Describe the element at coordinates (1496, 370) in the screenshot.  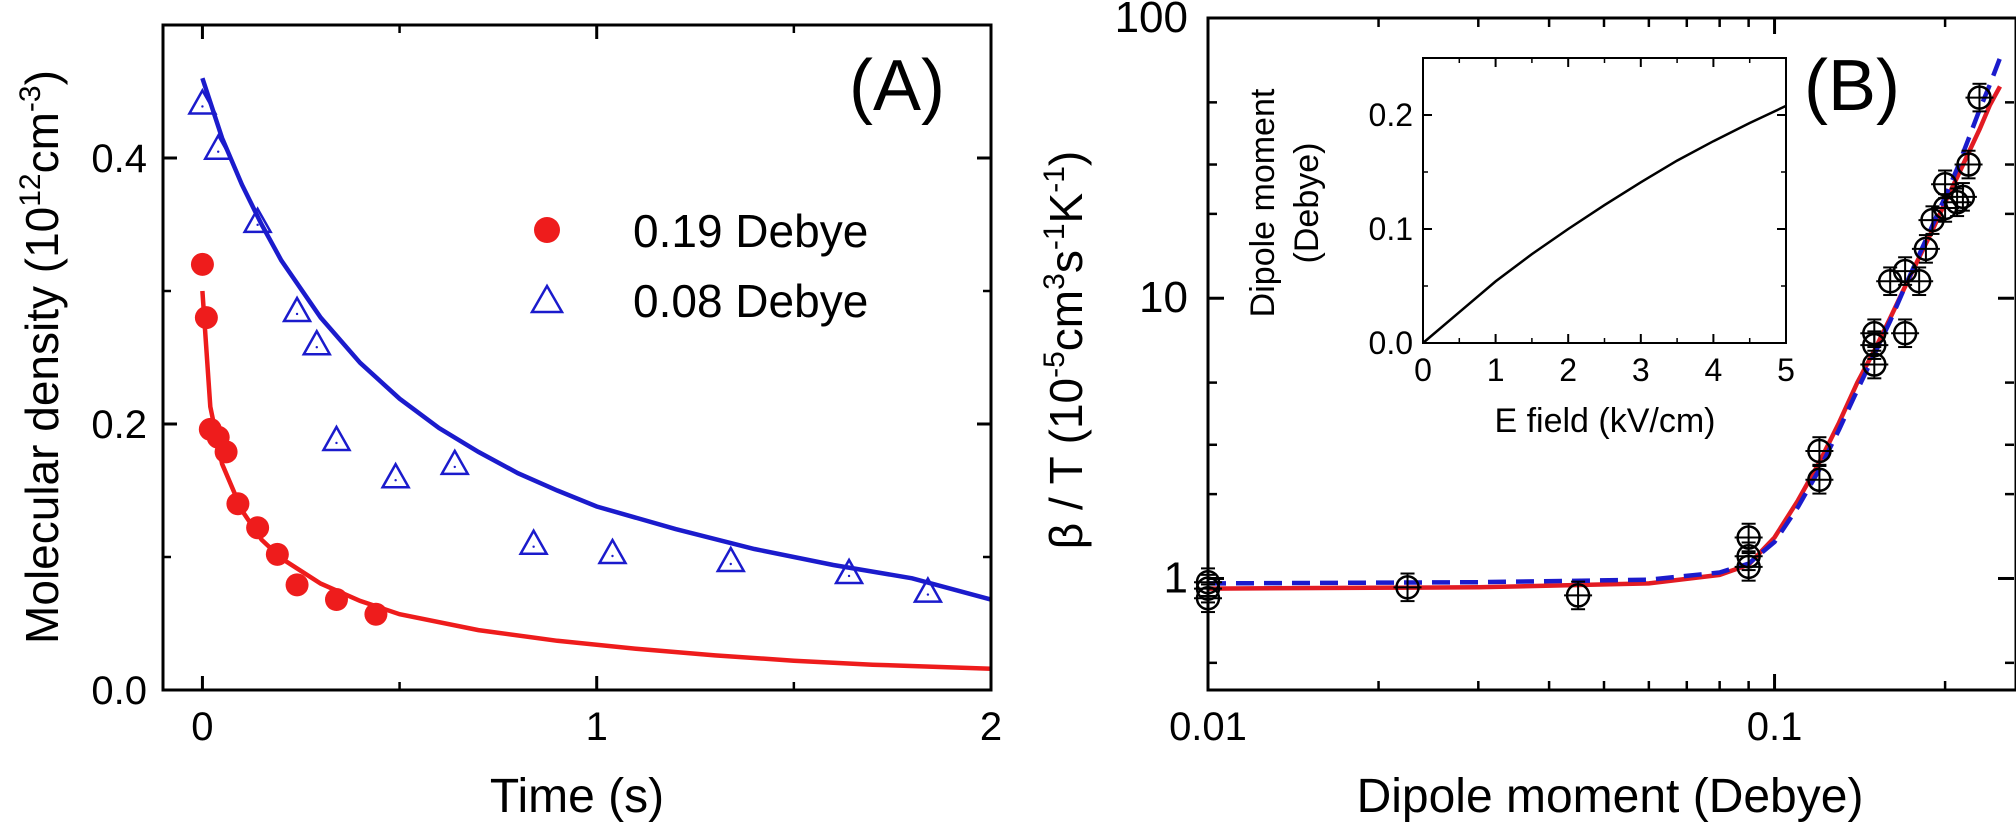
I see `inset-x-tick-label: 1` at that location.